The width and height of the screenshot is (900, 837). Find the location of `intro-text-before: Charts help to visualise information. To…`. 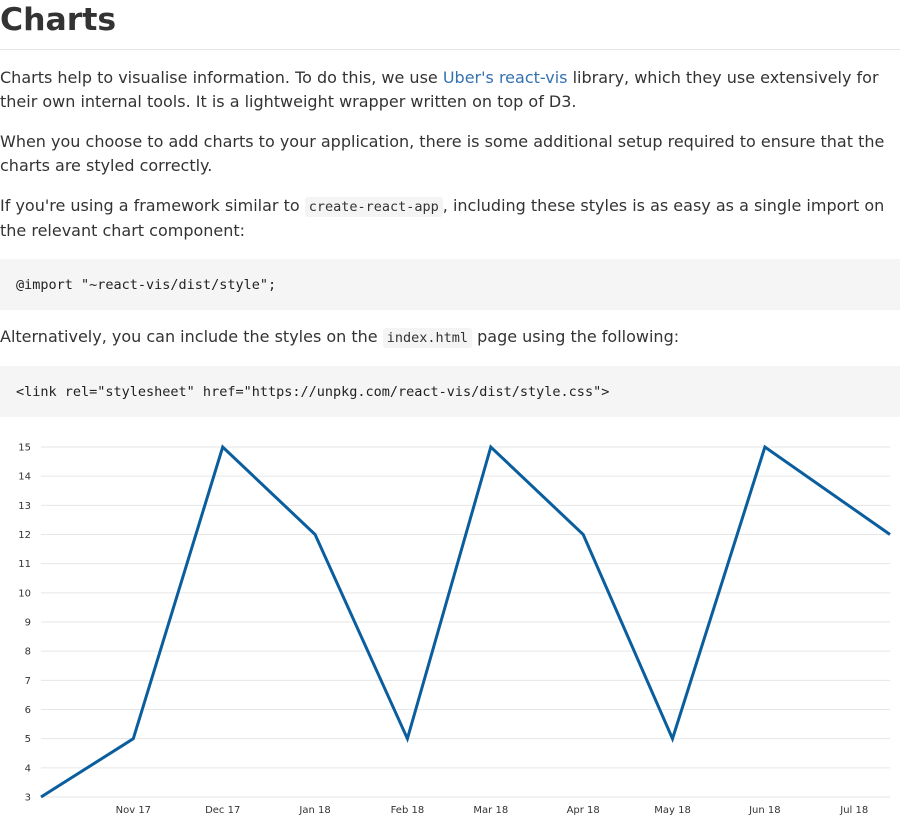

intro-text-before: Charts help to visualise information. To… is located at coordinates (221, 77).